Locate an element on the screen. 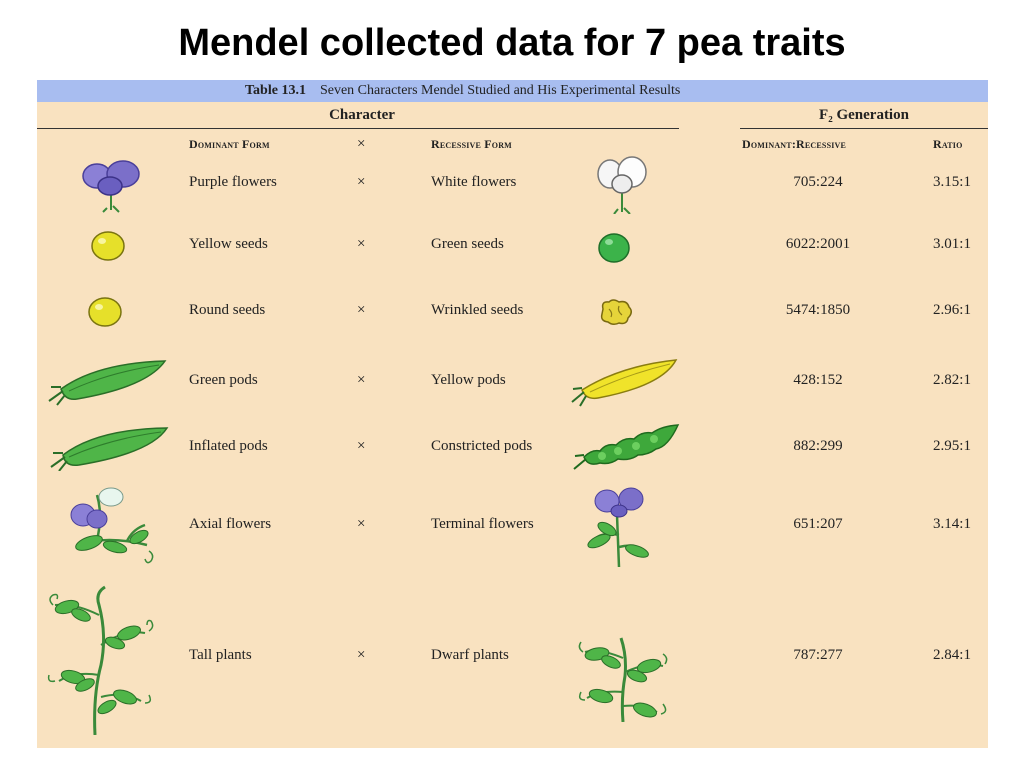 The height and width of the screenshot is (768, 1024). character-underline is located at coordinates (358, 128).